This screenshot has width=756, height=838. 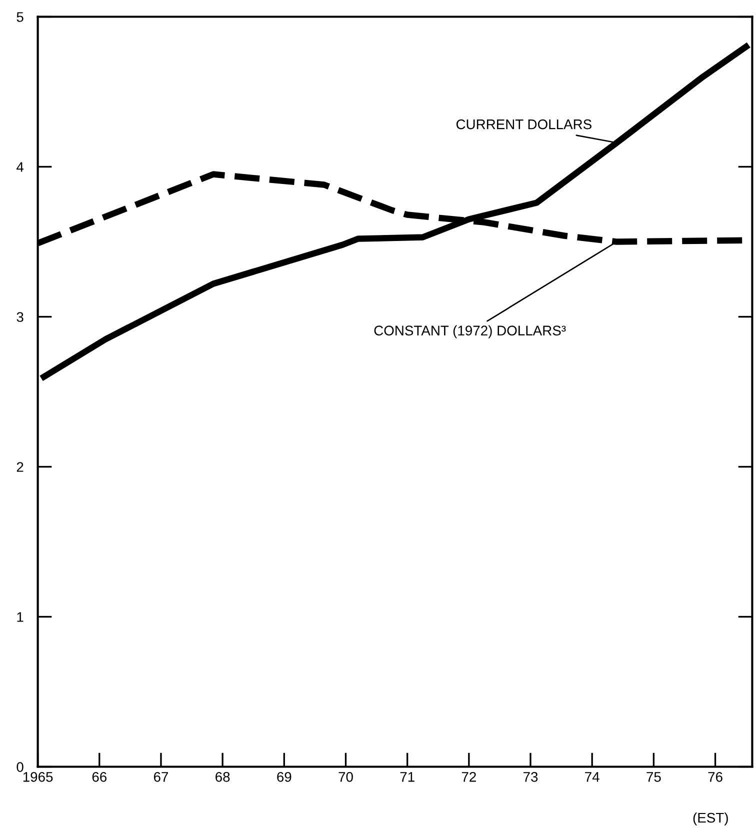 I want to click on y-tick-label: 3, so click(x=20, y=317).